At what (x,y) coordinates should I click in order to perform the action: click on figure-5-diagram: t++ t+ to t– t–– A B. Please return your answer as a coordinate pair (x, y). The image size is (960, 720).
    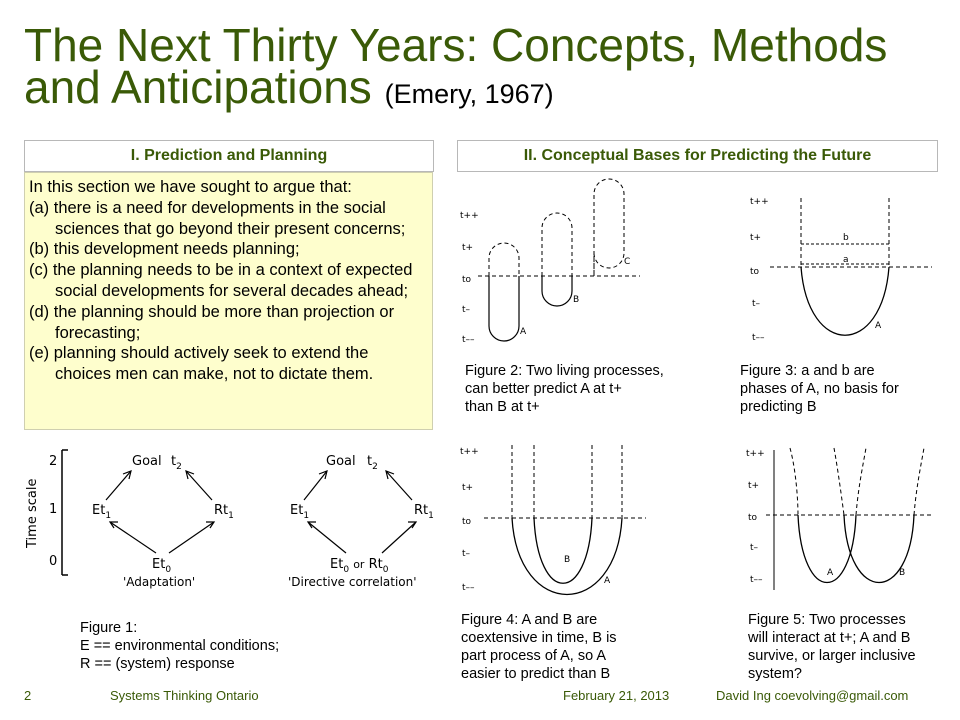
    Looking at the image, I should click on (839, 518).